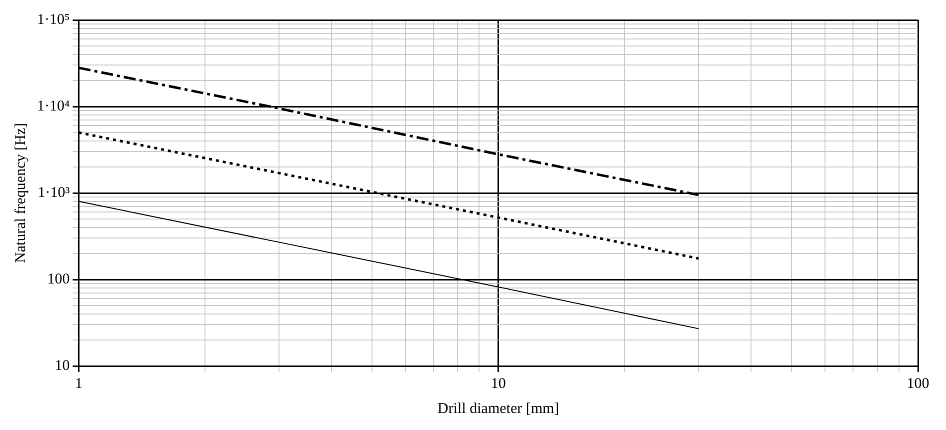  I want to click on x-axis-title: Drill diameter [mm], so click(499, 408).